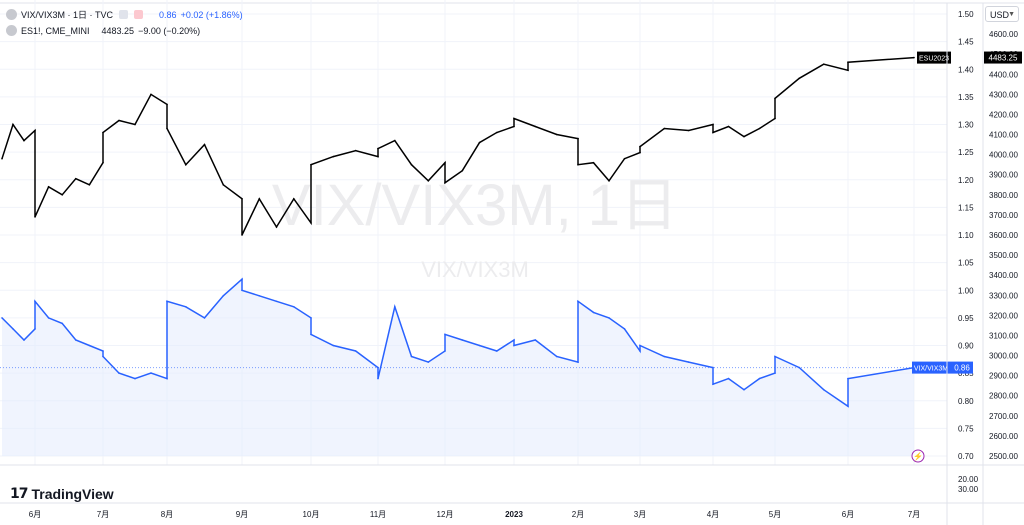  I want to click on eye-icon, so click(124, 14).